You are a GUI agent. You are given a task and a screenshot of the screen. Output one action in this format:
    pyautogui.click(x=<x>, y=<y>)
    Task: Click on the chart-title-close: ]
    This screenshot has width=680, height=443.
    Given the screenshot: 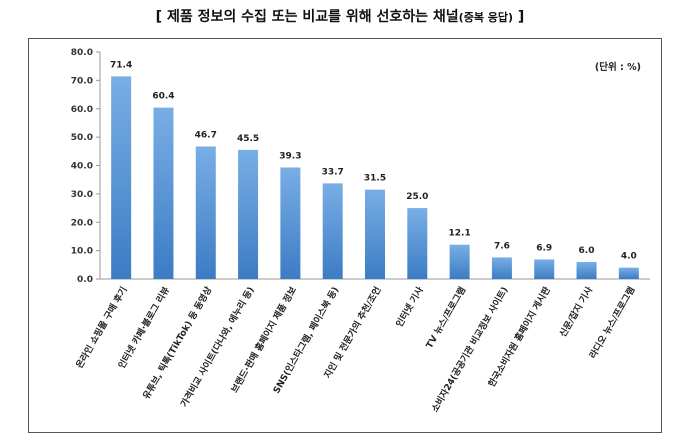 What is the action you would take?
    pyautogui.click(x=521, y=17)
    